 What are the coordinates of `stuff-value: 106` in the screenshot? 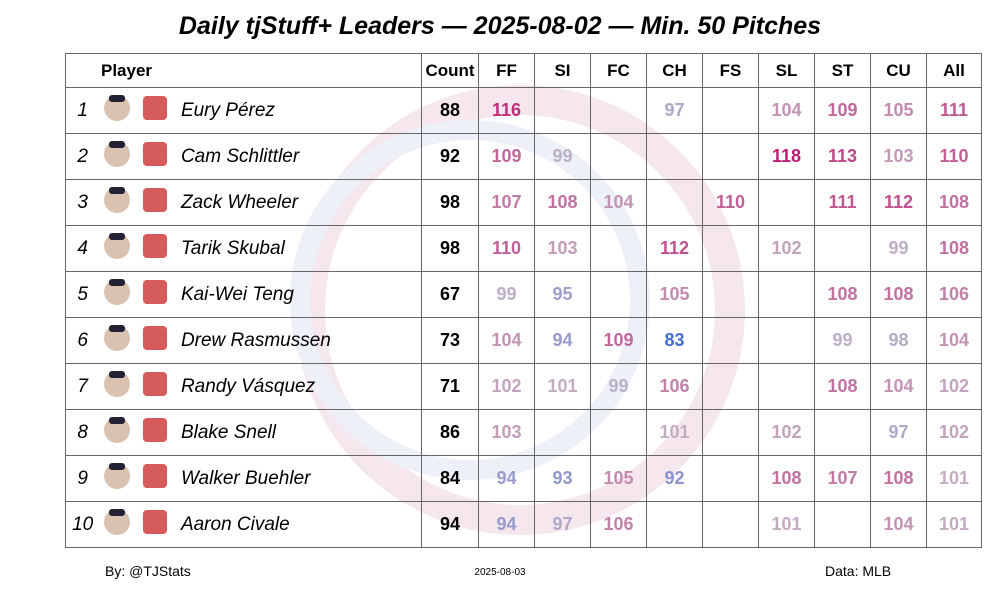 It's located at (954, 294).